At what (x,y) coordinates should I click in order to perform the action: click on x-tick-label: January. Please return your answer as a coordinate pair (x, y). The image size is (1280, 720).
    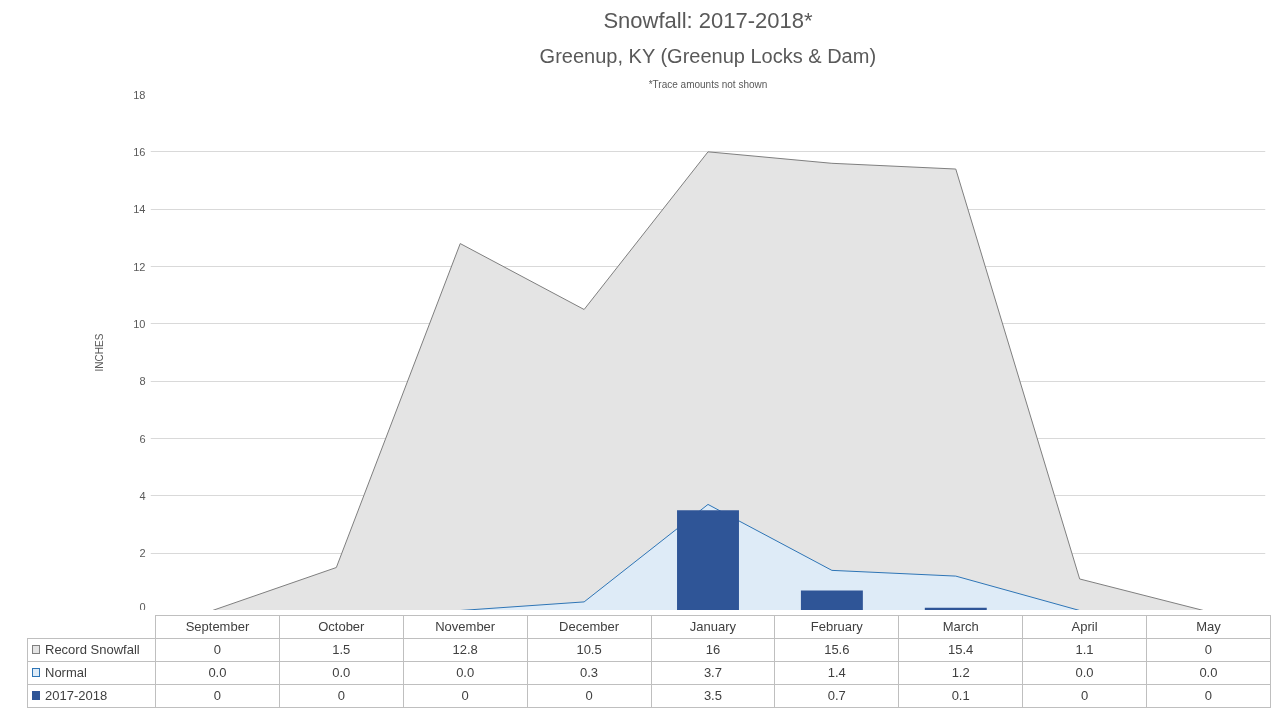
    Looking at the image, I should click on (713, 627).